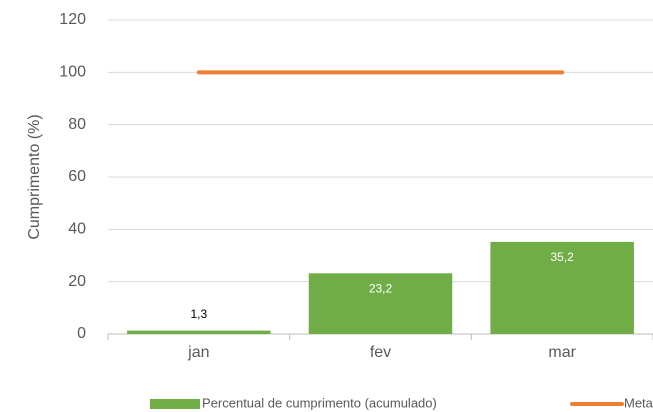 The width and height of the screenshot is (653, 412). I want to click on y-tick-label: 0, so click(81, 333).